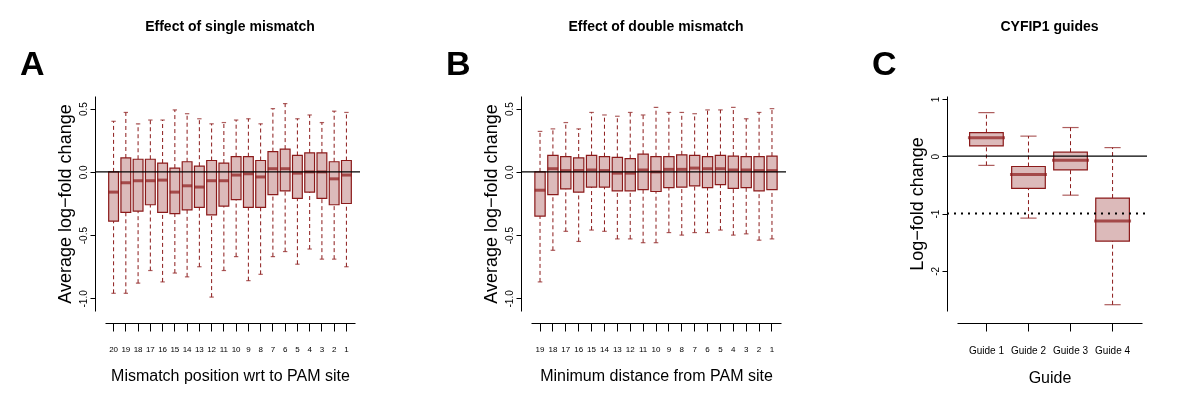  Describe the element at coordinates (230, 26) in the screenshot. I see `chart-title: Effect of single mismatch` at that location.